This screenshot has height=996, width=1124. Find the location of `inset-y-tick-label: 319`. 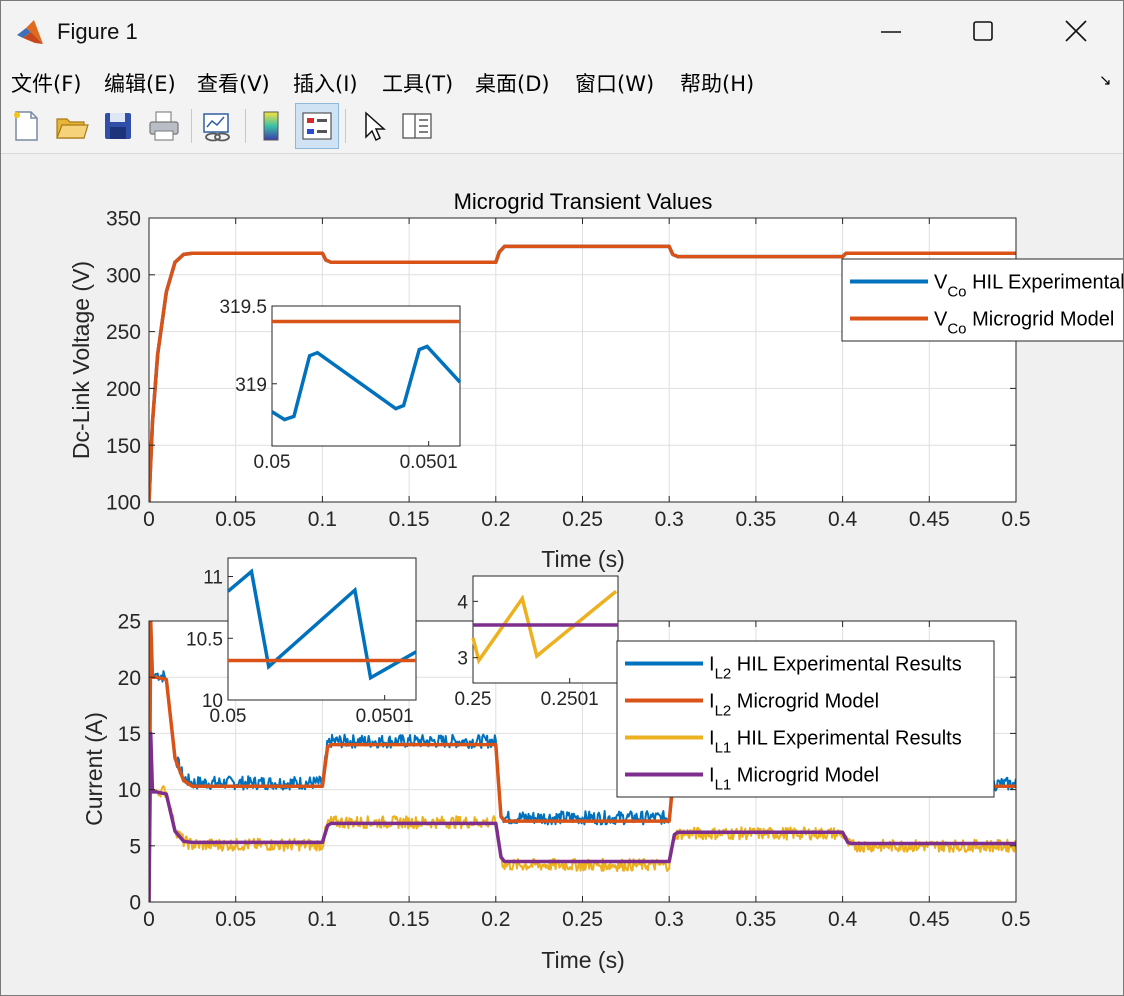

inset-y-tick-label: 319 is located at coordinates (251, 385).